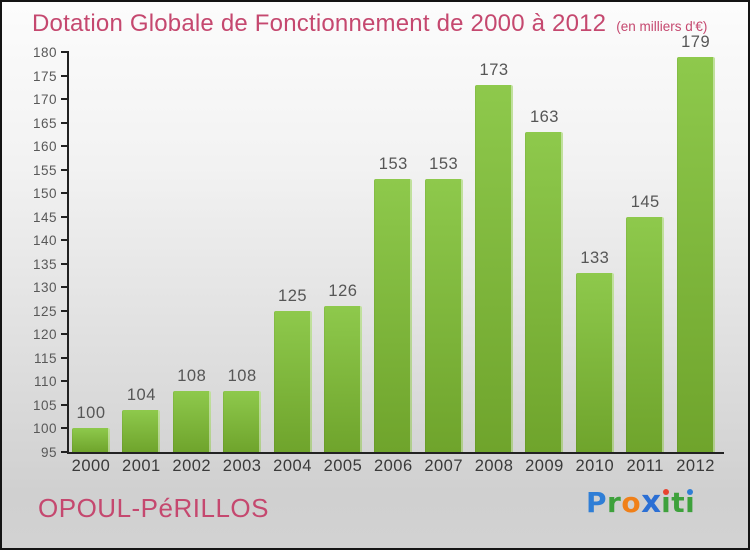 The image size is (750, 550). Describe the element at coordinates (595, 258) in the screenshot. I see `bar-value-label: 133` at that location.